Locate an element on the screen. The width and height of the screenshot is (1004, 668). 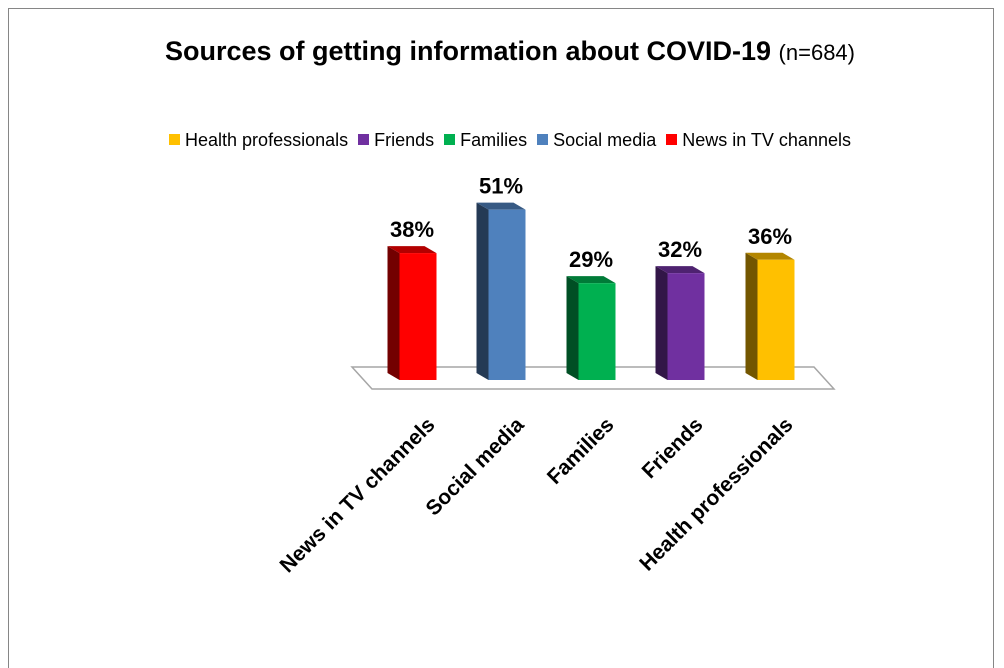
legend-item: Social media is located at coordinates (596, 140).